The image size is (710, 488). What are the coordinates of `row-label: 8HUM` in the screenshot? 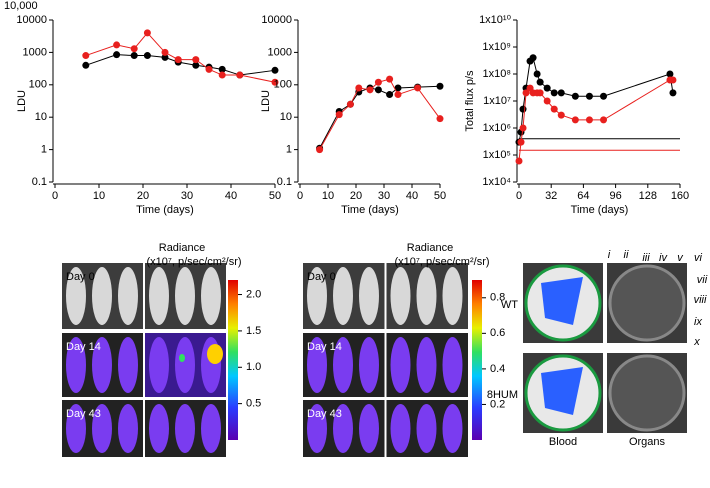 It's located at (502, 395).